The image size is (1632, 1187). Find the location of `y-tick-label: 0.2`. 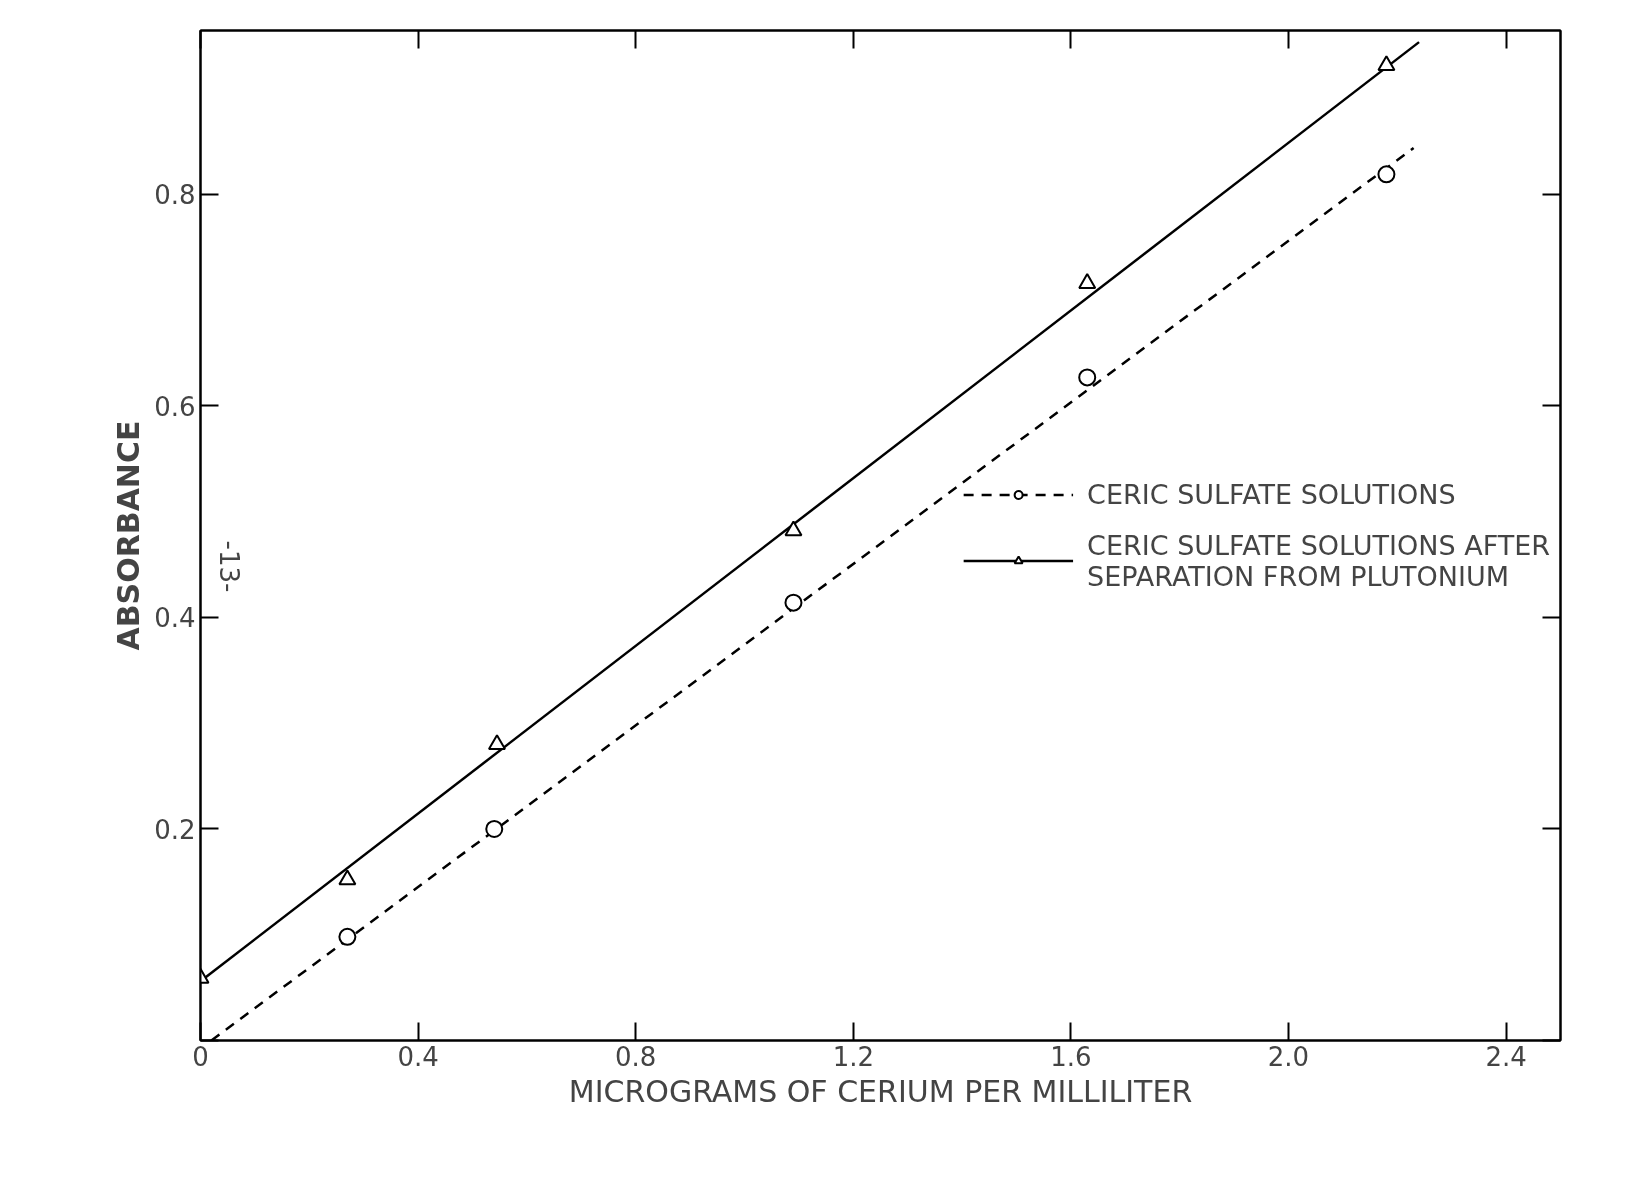

y-tick-label: 0.2 is located at coordinates (175, 829).